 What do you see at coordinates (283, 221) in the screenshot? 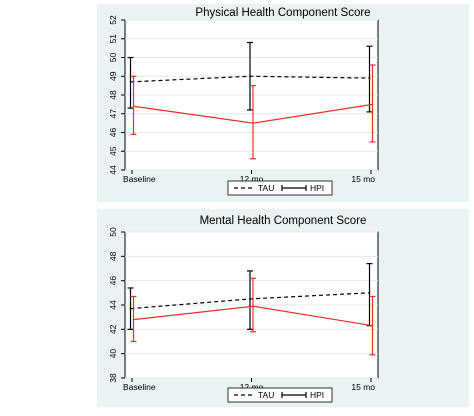
I see `chart-title: Mental Health Component Score` at bounding box center [283, 221].